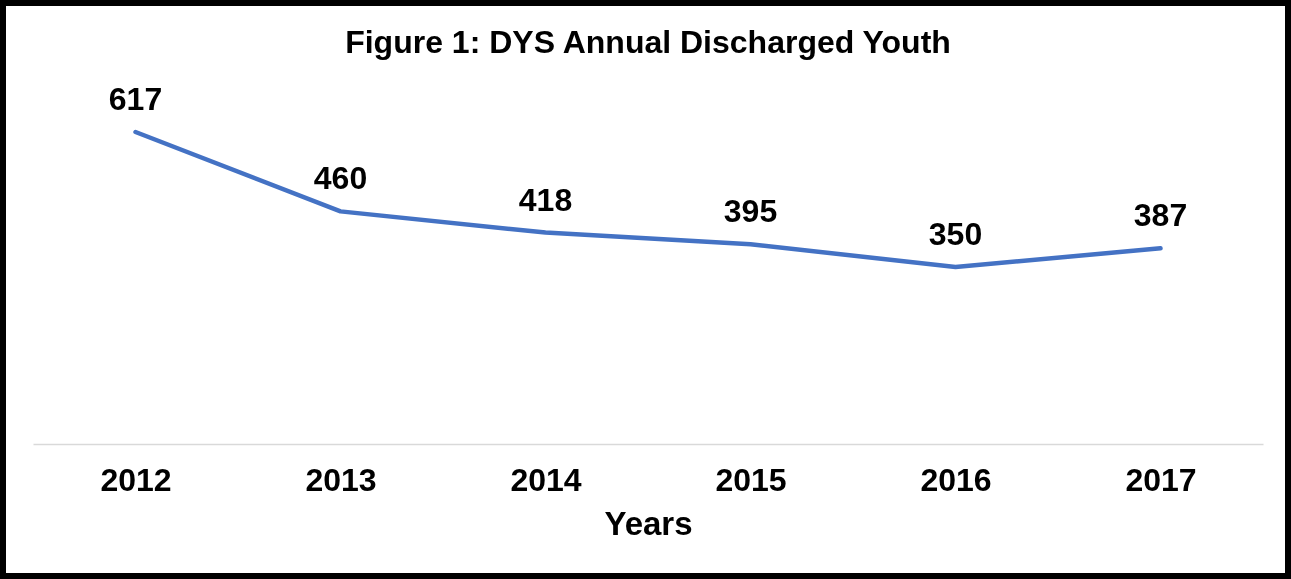 The width and height of the screenshot is (1291, 579). I want to click on data-label: 617, so click(135, 98).